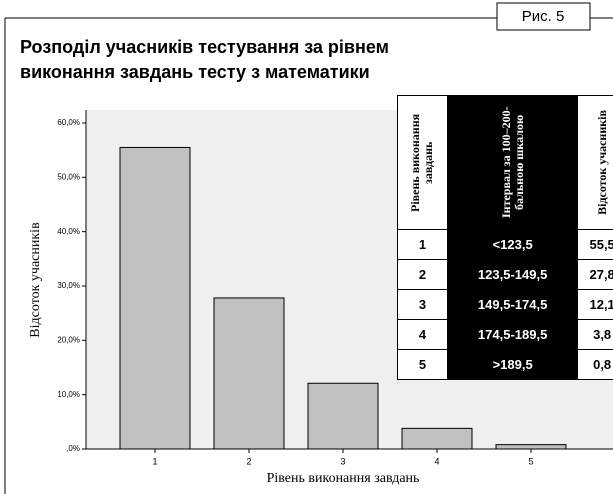 The height and width of the screenshot is (494, 613). I want to click on table-header: Інтервал за 100–200-бальною шкалою, so click(512, 162).